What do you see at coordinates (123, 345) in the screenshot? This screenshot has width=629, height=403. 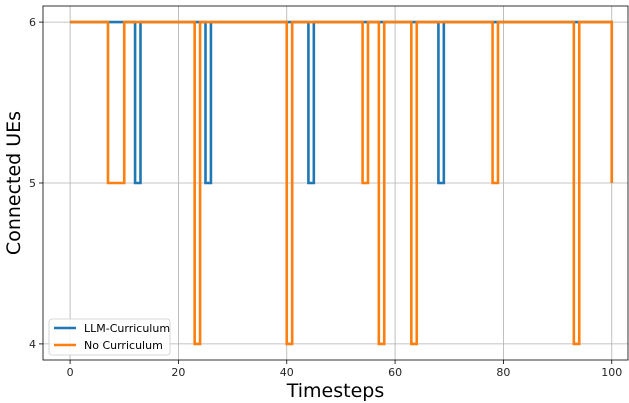 I see `legend-label-no-curriculum: No Curriculum` at bounding box center [123, 345].